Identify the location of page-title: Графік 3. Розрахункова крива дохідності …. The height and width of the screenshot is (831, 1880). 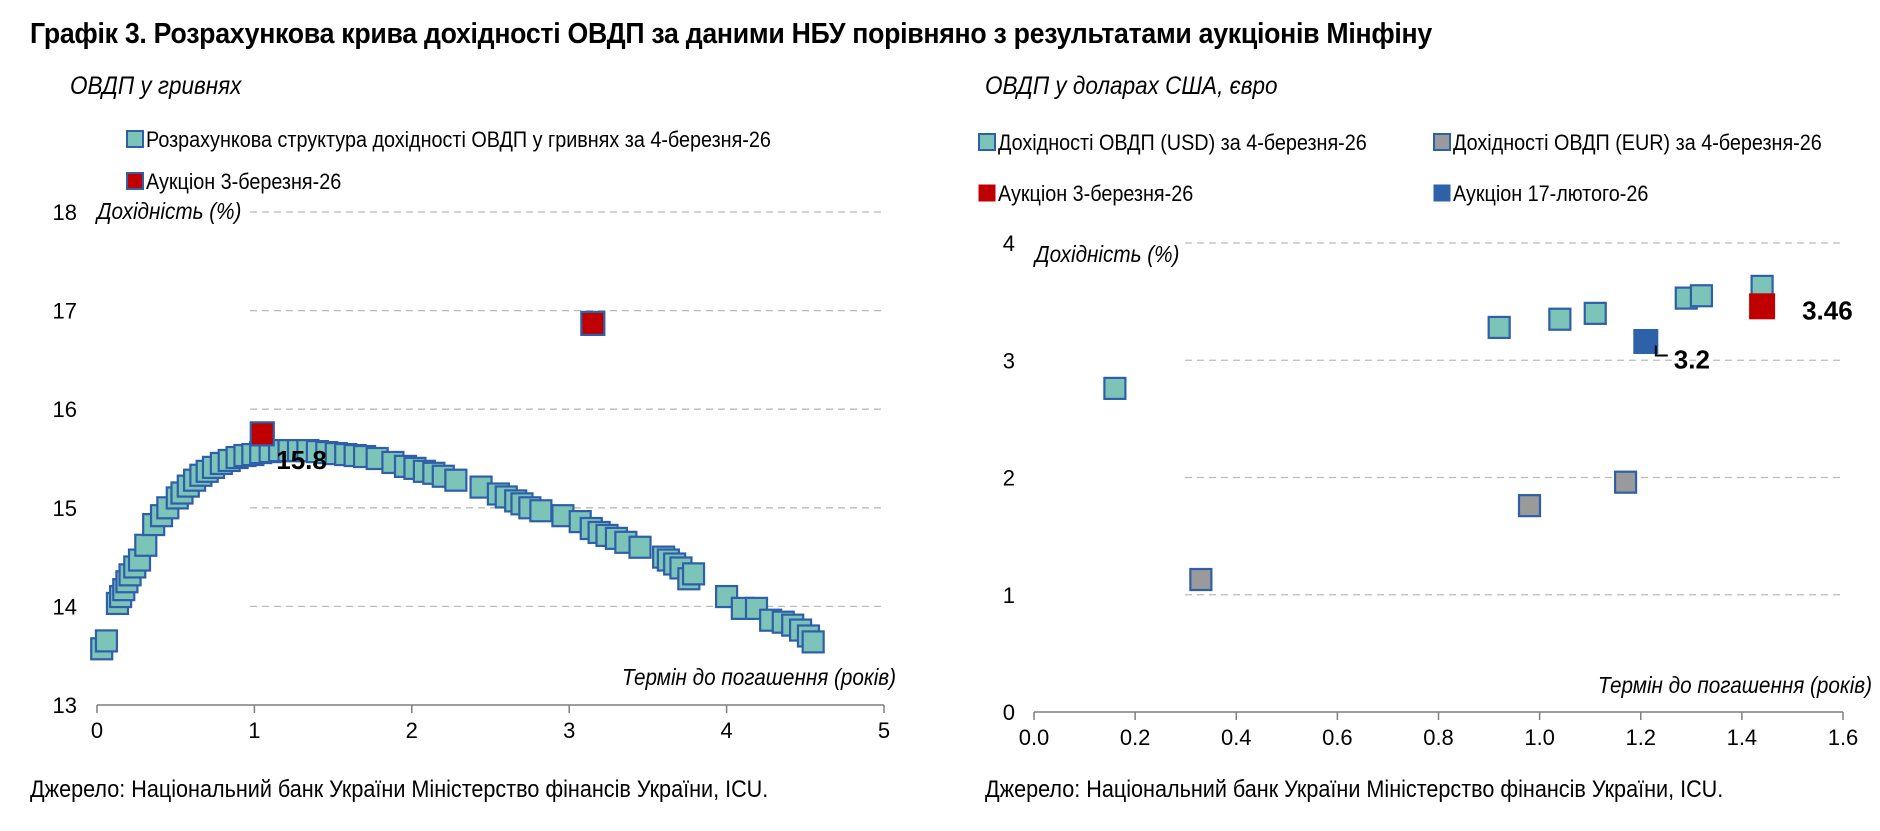
(731, 34).